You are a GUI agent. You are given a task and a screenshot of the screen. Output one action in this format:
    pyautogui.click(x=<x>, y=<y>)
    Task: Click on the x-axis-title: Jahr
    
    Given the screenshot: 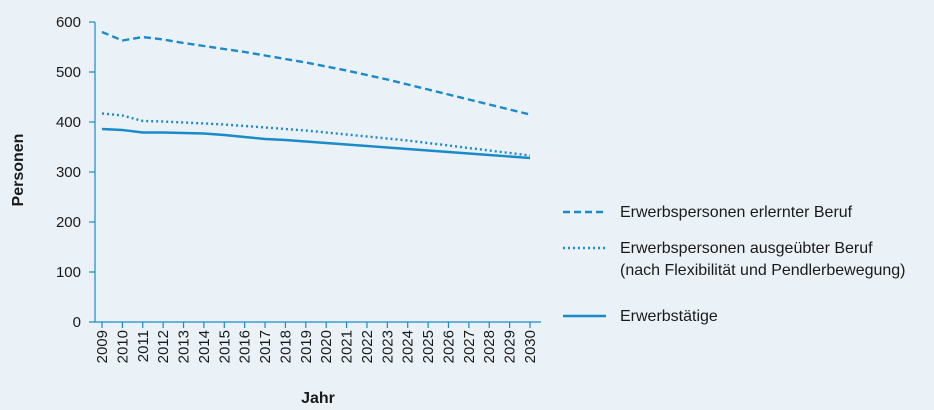 What is the action you would take?
    pyautogui.click(x=318, y=398)
    